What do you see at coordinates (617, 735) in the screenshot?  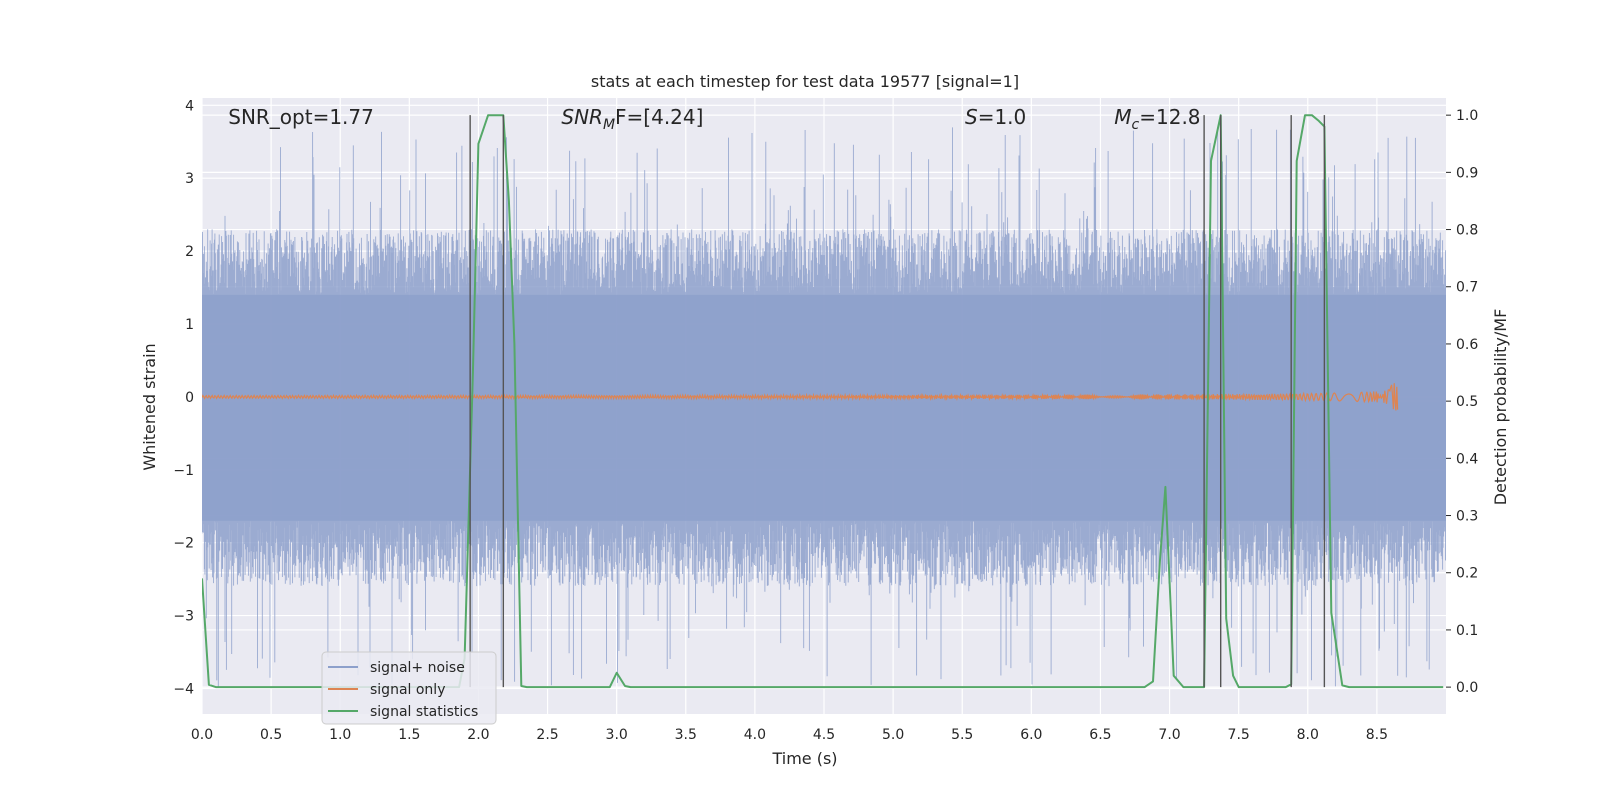 I see `x-tick-label-6: 3.0` at bounding box center [617, 735].